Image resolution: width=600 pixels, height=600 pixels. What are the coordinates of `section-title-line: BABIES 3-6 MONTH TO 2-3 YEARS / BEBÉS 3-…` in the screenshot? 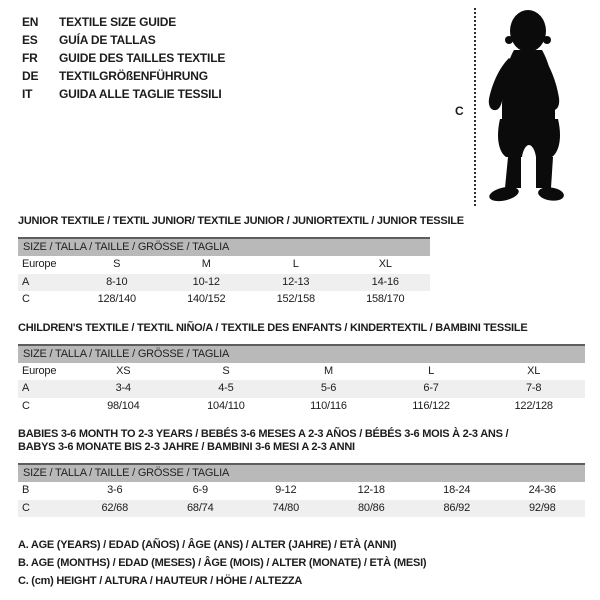 It's located at (263, 434).